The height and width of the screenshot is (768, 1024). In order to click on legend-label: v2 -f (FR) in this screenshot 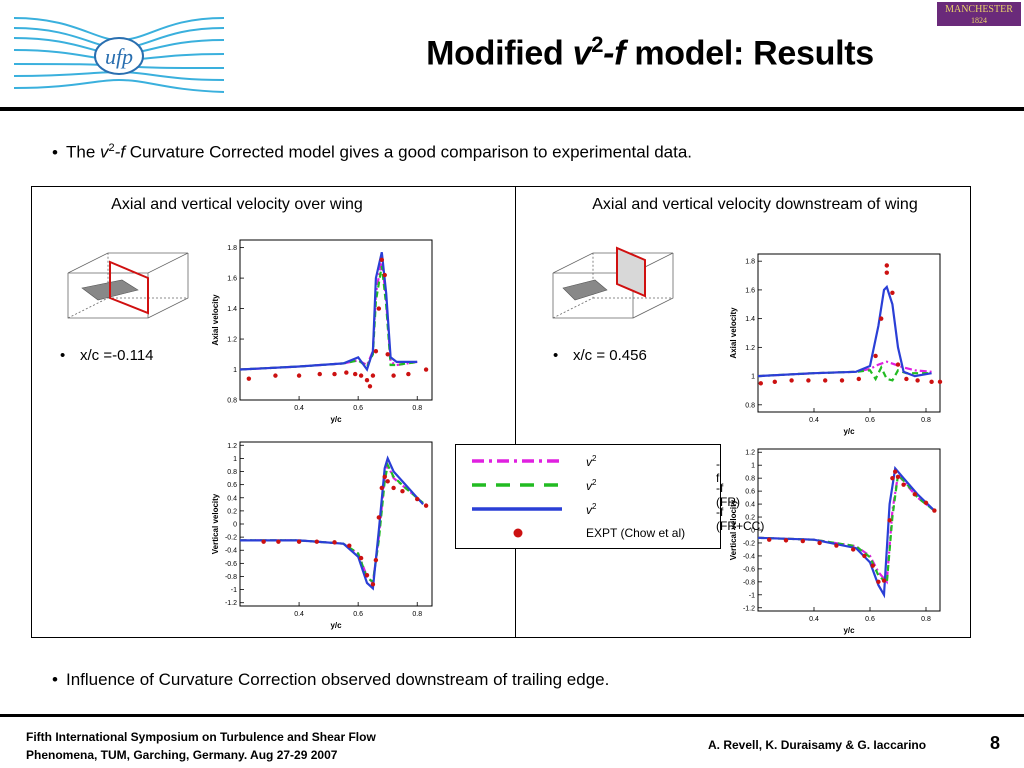, I will do `click(663, 493)`.